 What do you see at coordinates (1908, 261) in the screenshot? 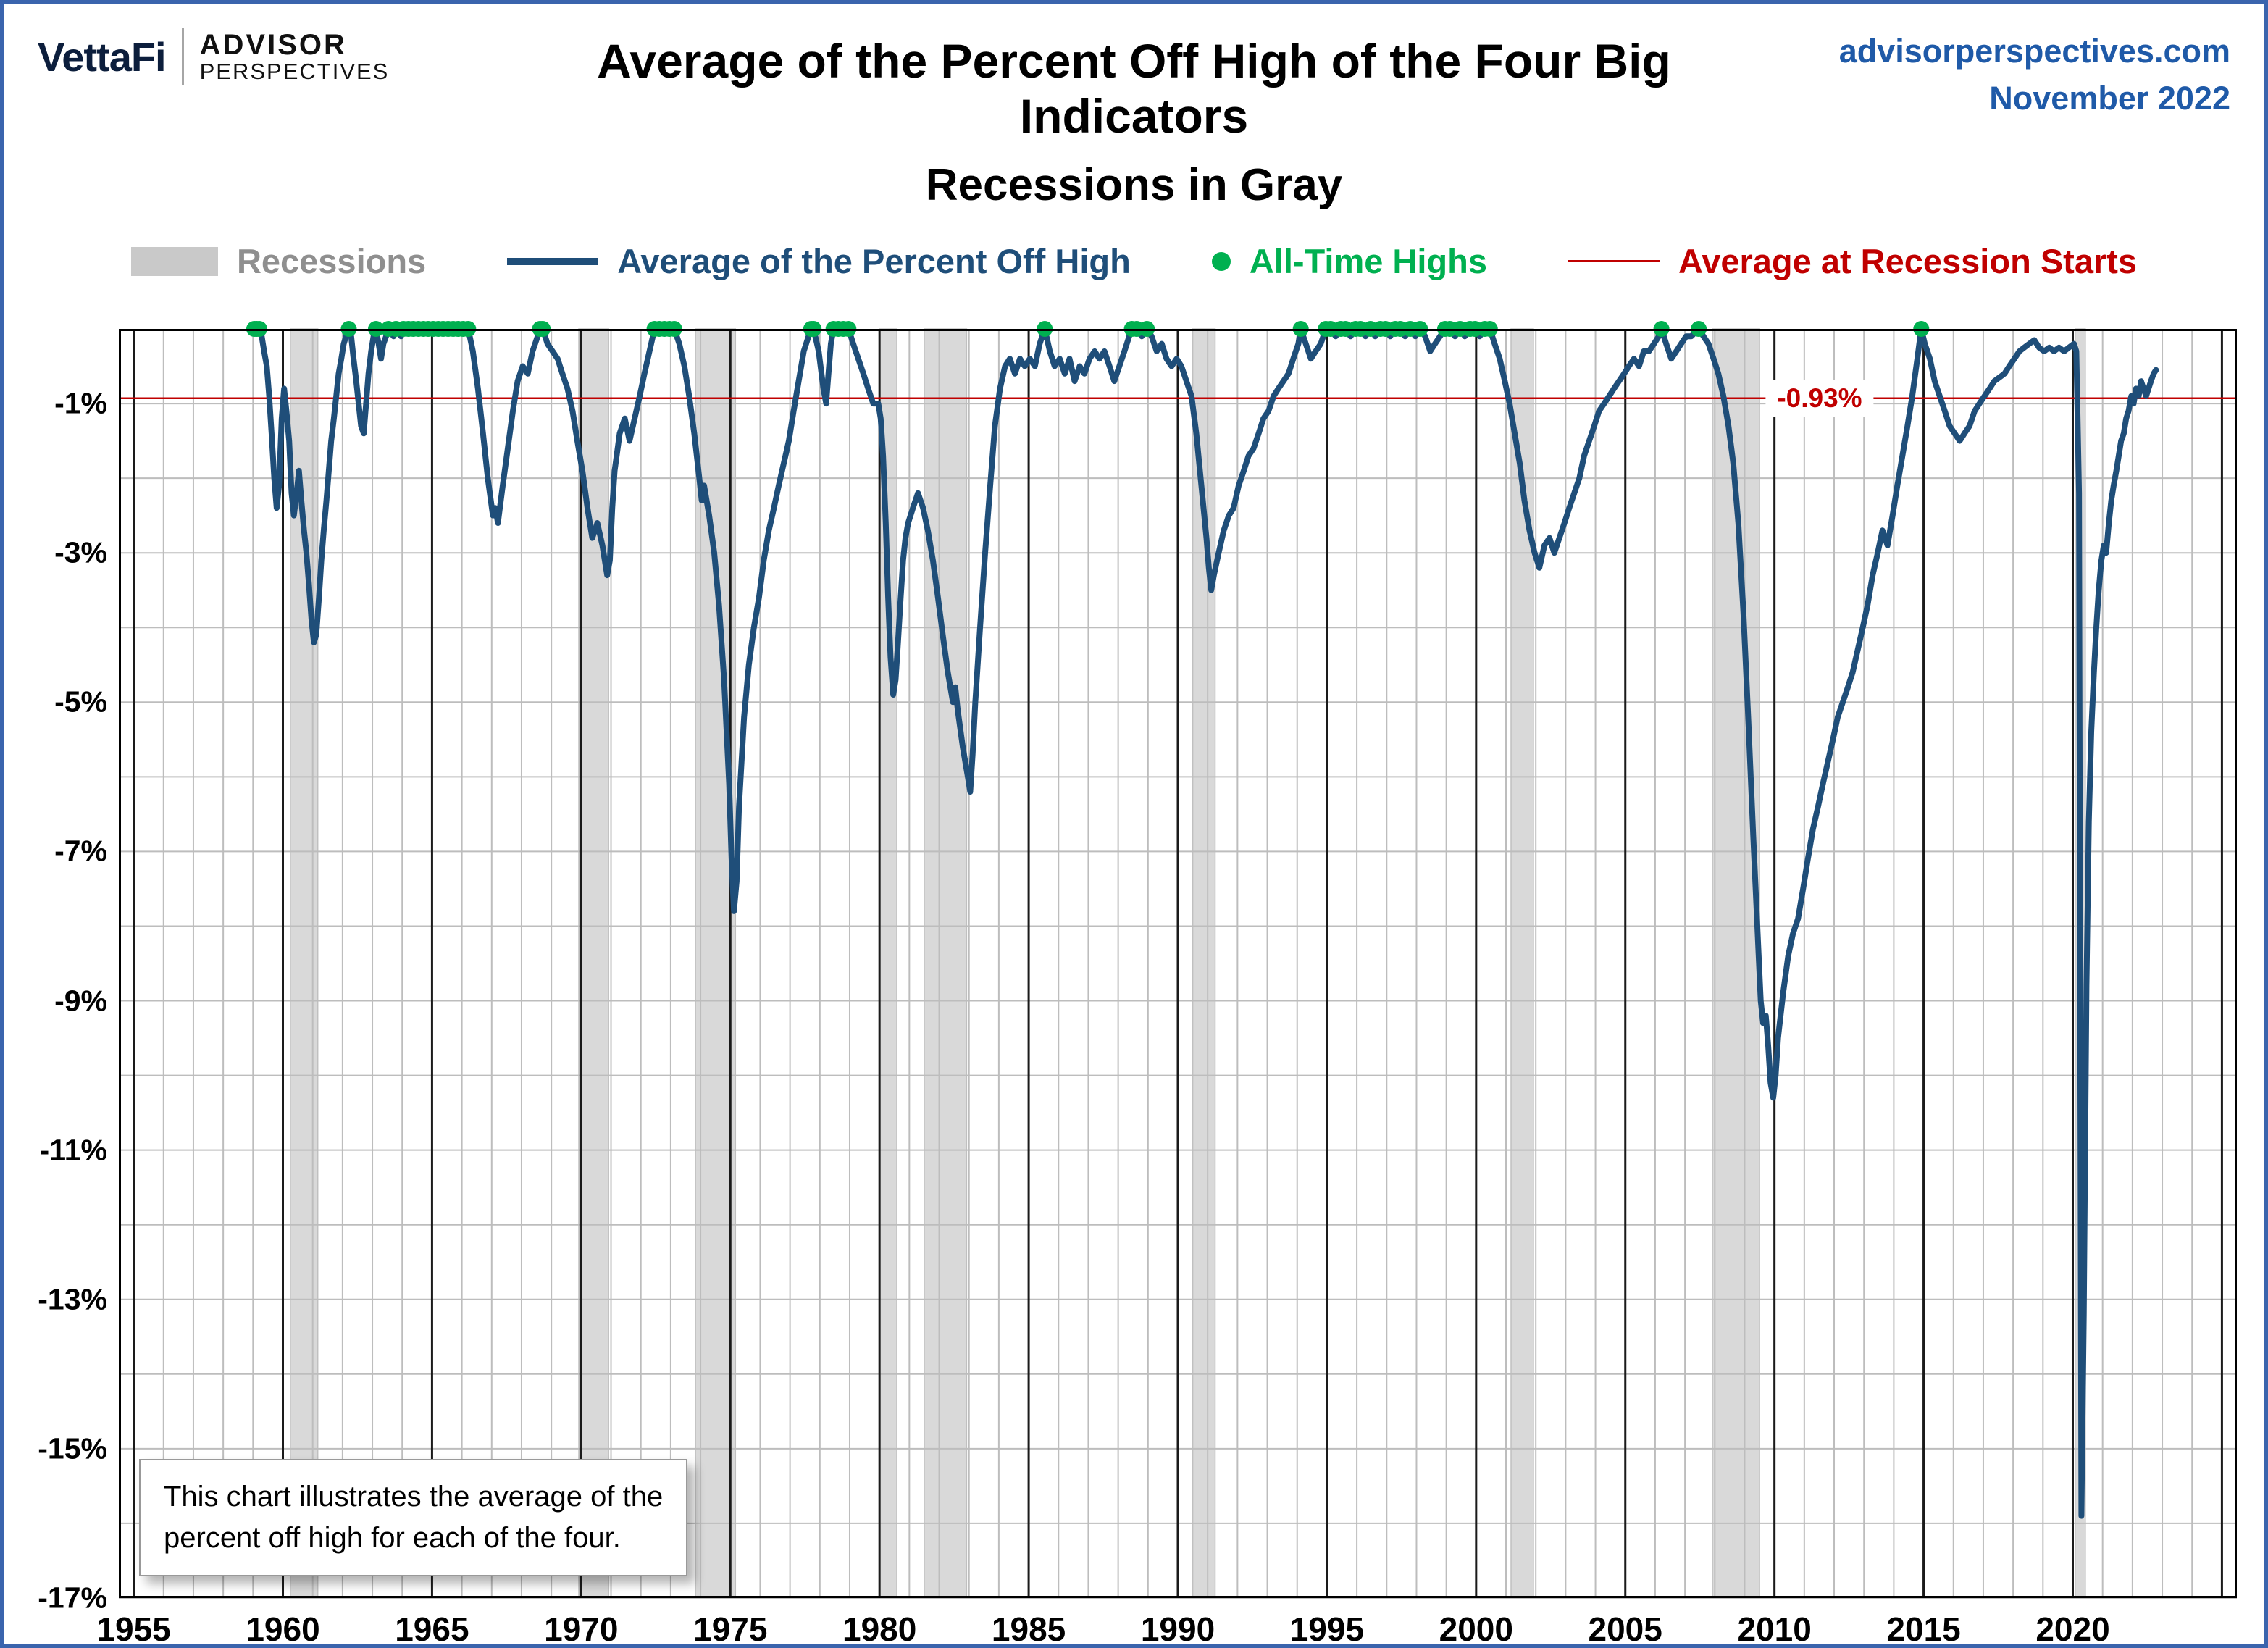
I see `legend-label-recession-start-average: Average at Recession Starts` at bounding box center [1908, 261].